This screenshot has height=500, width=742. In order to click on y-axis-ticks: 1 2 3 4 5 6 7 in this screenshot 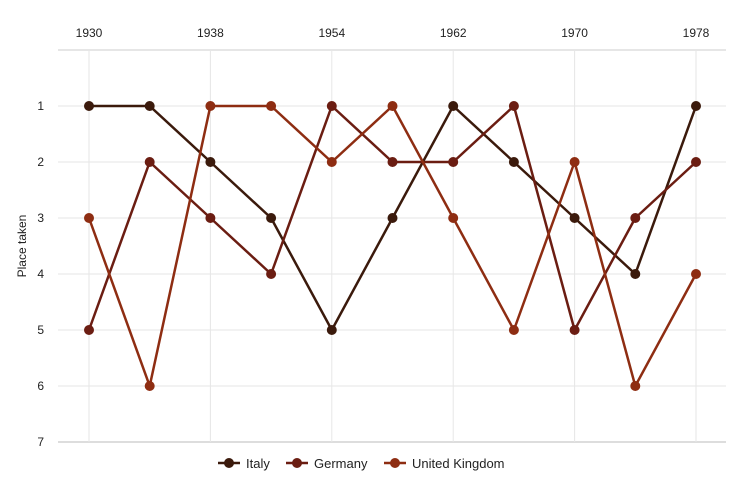, I will do `click(40, 274)`.